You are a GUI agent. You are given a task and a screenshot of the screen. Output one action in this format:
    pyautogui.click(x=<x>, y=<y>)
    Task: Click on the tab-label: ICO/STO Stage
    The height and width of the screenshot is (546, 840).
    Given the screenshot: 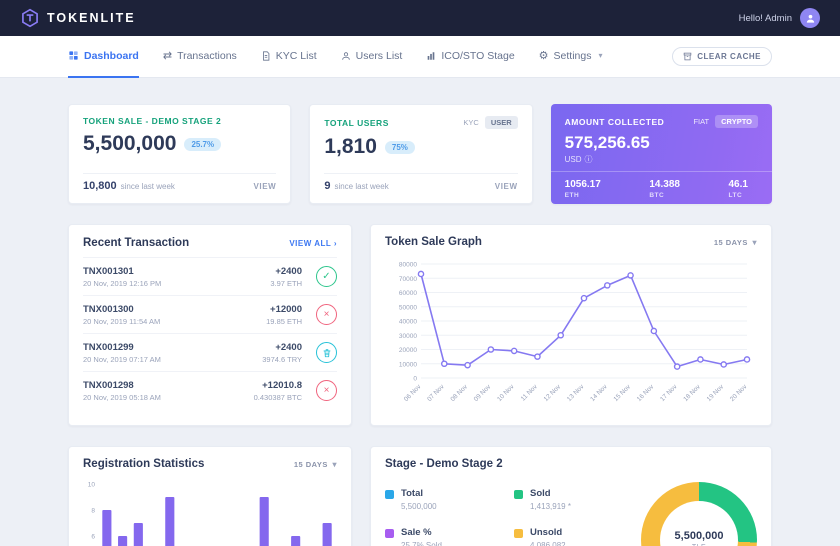 What is the action you would take?
    pyautogui.click(x=478, y=55)
    